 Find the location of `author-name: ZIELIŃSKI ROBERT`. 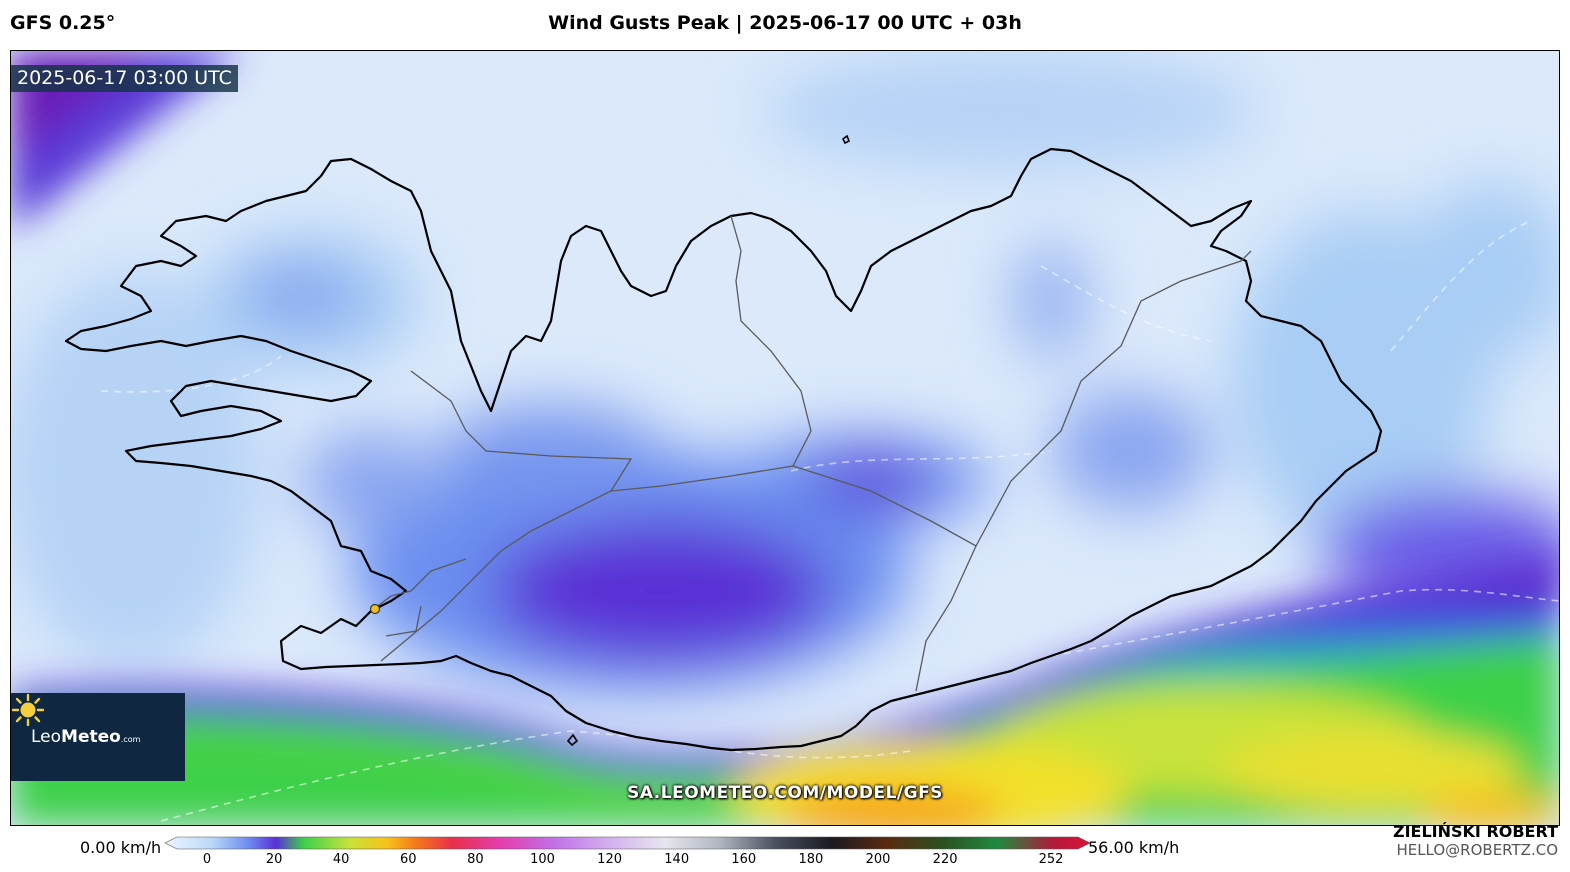

author-name: ZIELIŃSKI ROBERT is located at coordinates (1475, 831).